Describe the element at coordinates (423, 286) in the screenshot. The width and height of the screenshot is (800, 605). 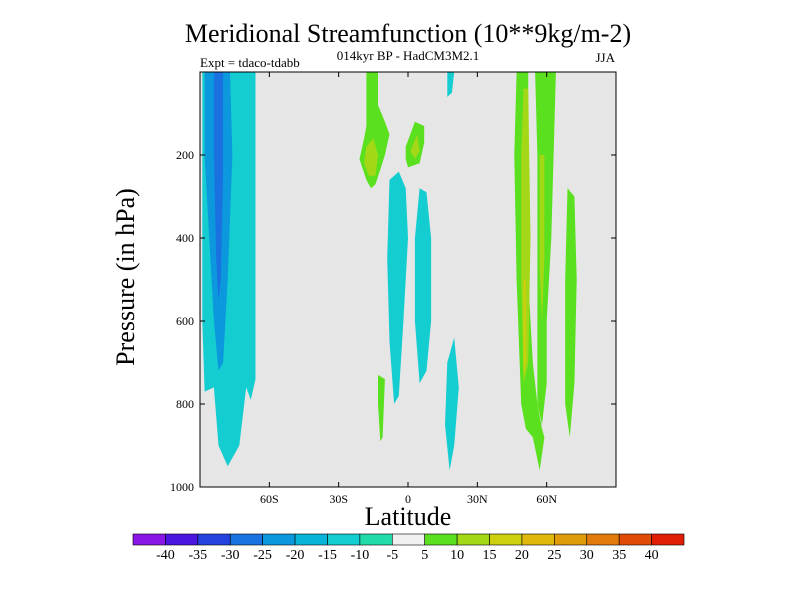
I see `contour-equatorial-negative` at that location.